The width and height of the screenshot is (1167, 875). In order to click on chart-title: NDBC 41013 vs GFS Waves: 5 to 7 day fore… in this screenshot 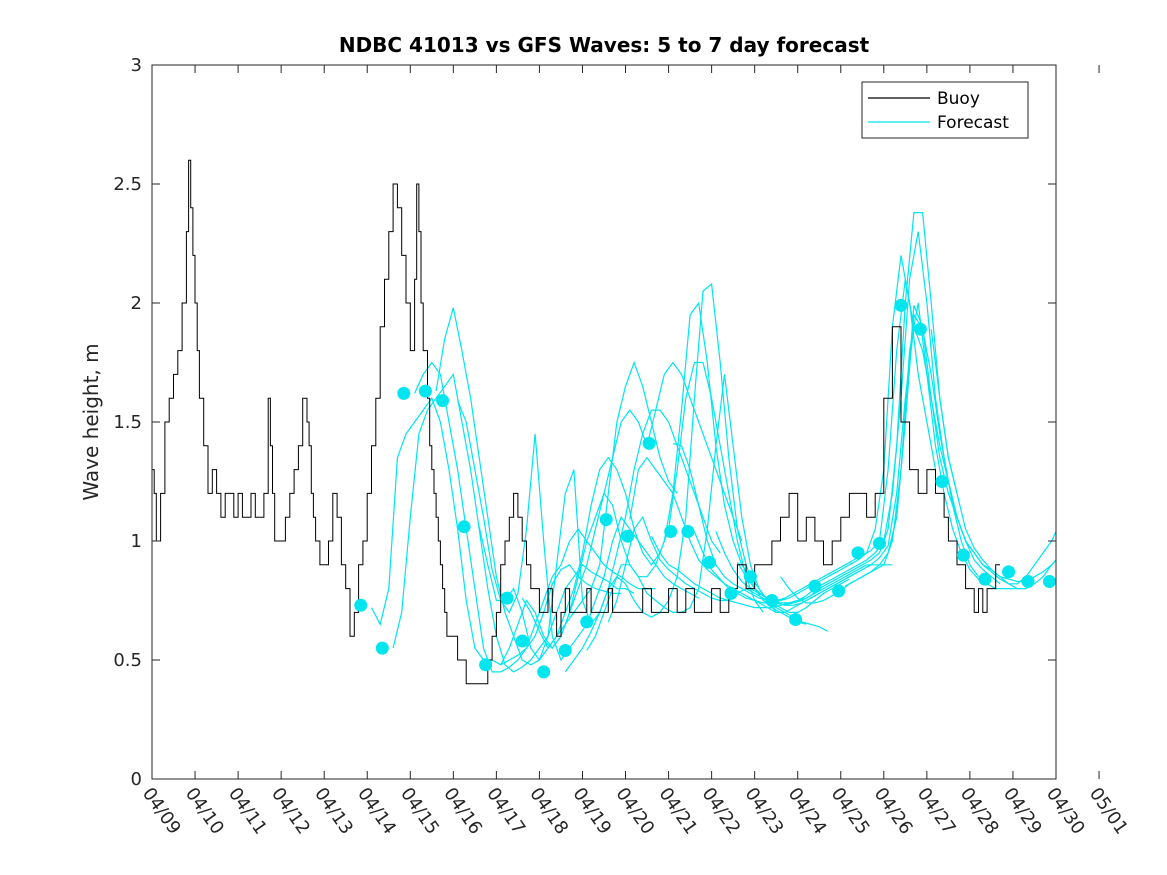, I will do `click(604, 45)`.